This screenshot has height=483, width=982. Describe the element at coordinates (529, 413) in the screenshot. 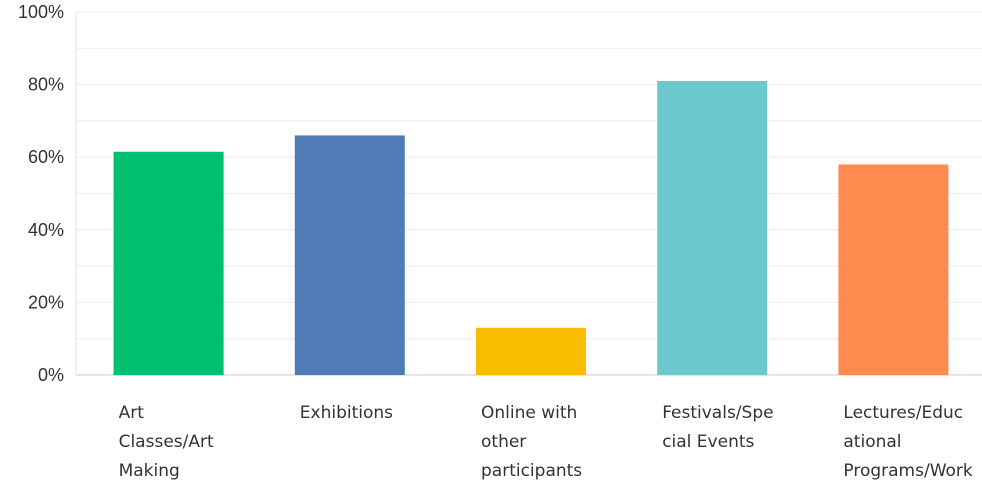

I see `x-tick-label-line: Online with` at that location.